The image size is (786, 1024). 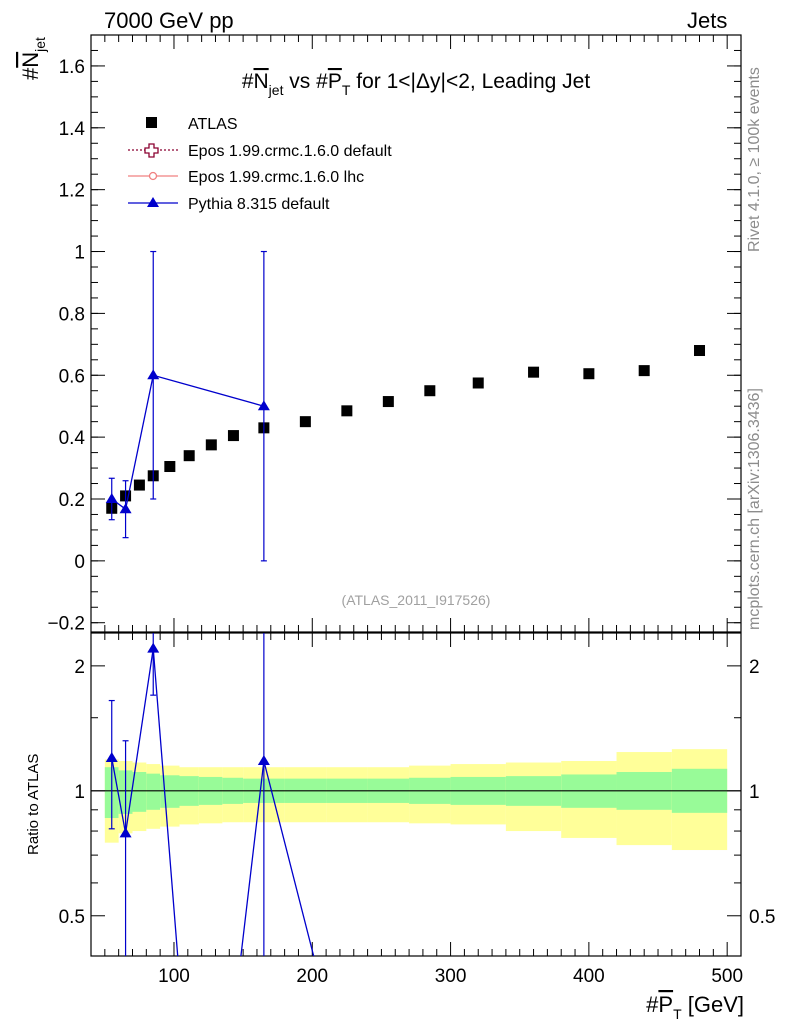 What do you see at coordinates (754, 792) in the screenshot?
I see `ratio-y-tick-label-right: 1` at bounding box center [754, 792].